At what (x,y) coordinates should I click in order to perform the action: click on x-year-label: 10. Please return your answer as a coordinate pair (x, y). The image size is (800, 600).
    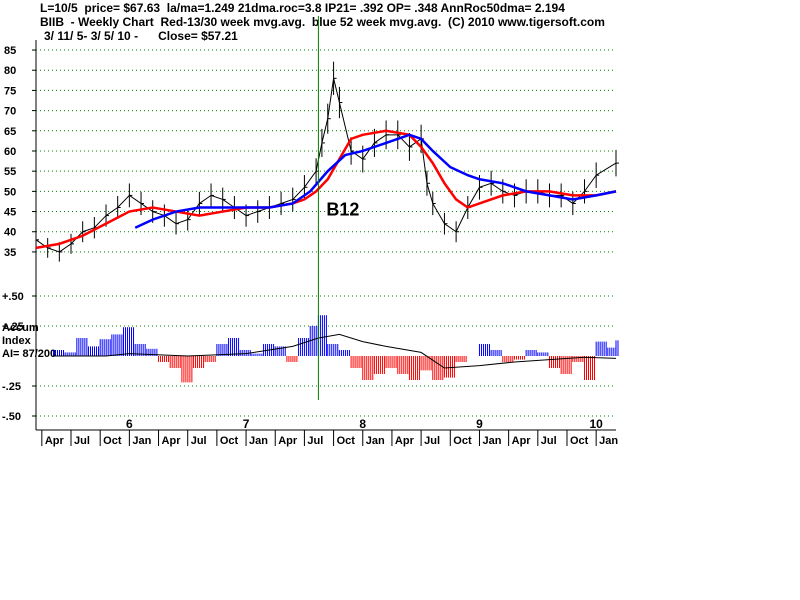
    Looking at the image, I should click on (596, 424).